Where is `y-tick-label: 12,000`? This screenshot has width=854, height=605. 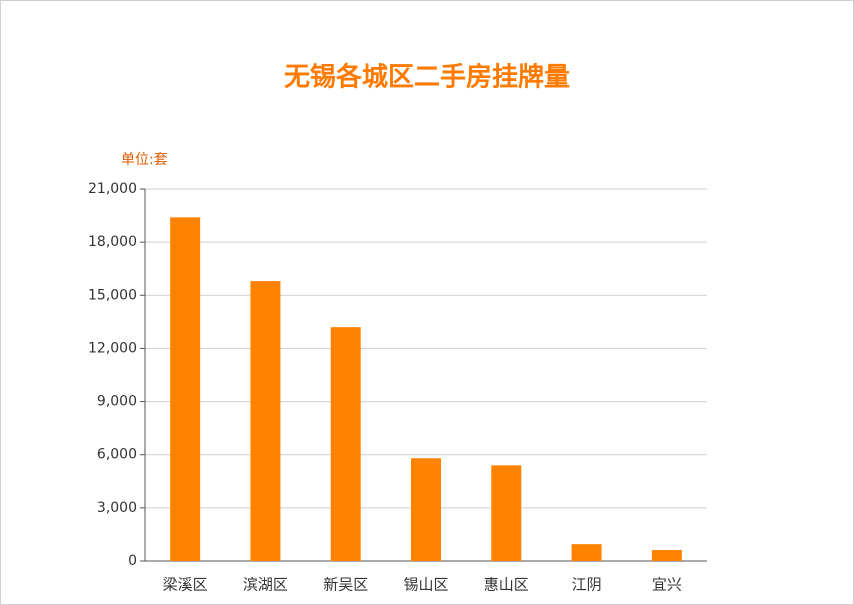
y-tick-label: 12,000 is located at coordinates (112, 348).